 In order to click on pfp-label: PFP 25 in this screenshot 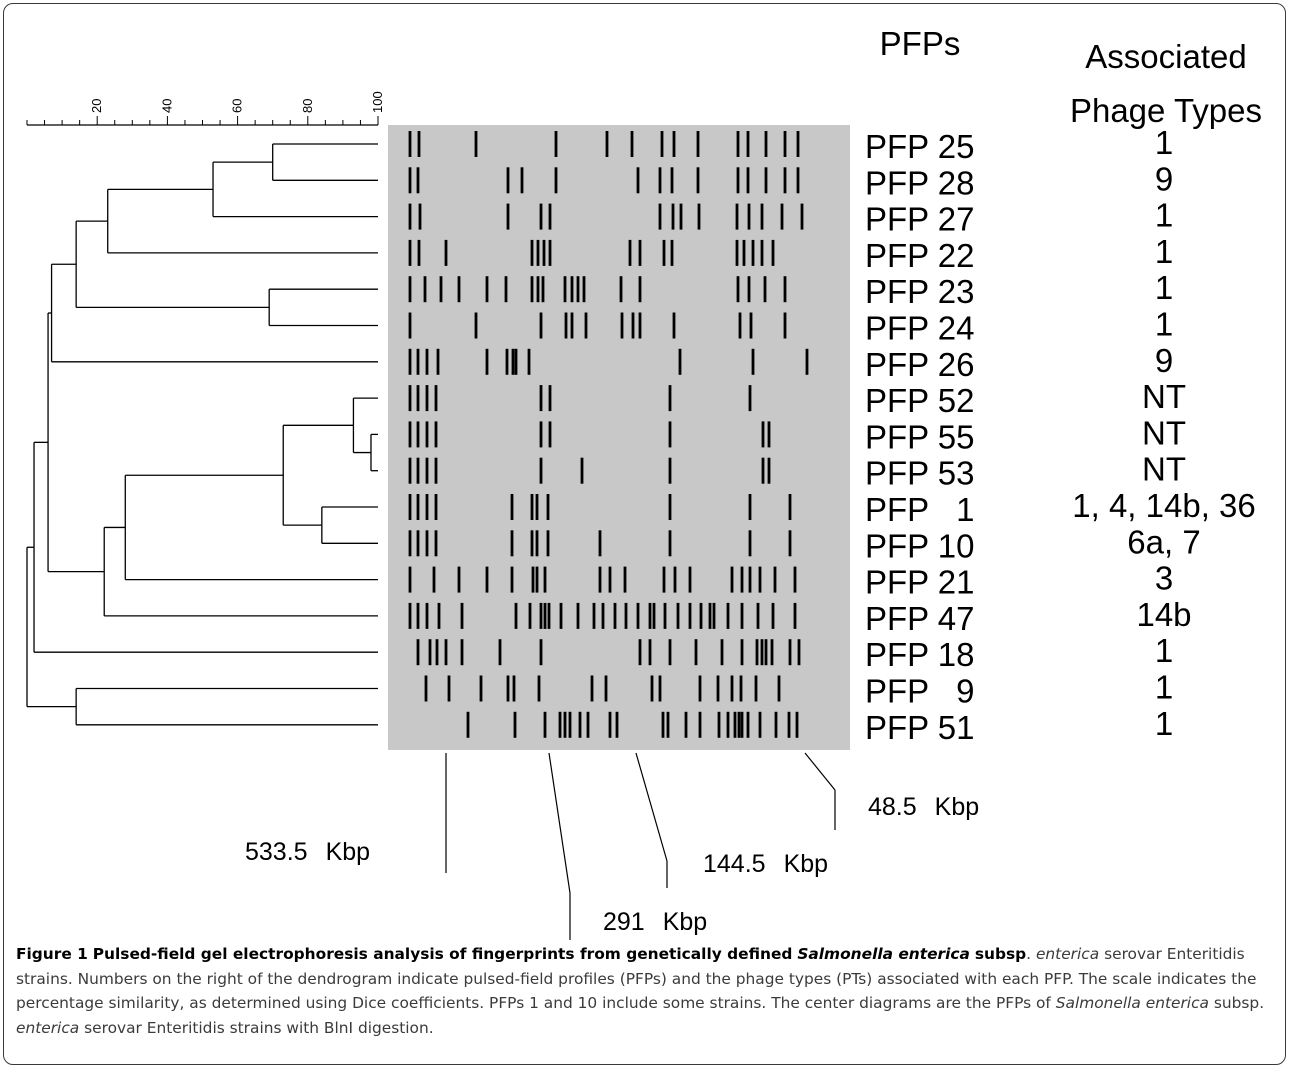, I will do `click(919, 146)`.